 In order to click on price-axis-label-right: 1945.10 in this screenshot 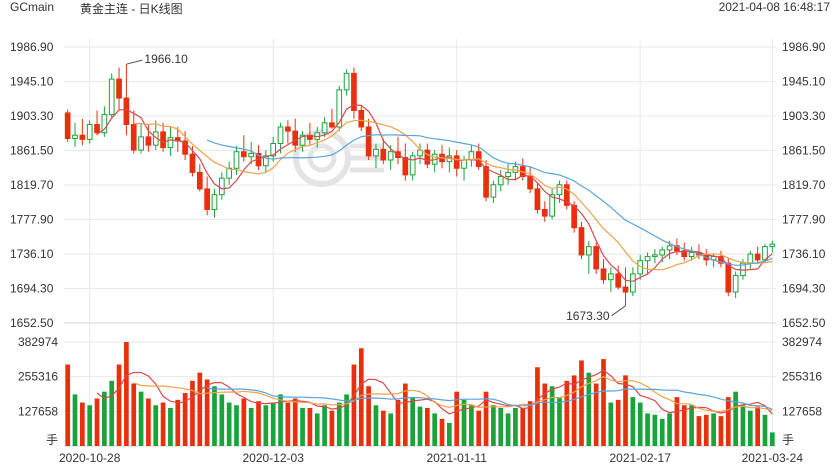, I will do `click(804, 82)`.